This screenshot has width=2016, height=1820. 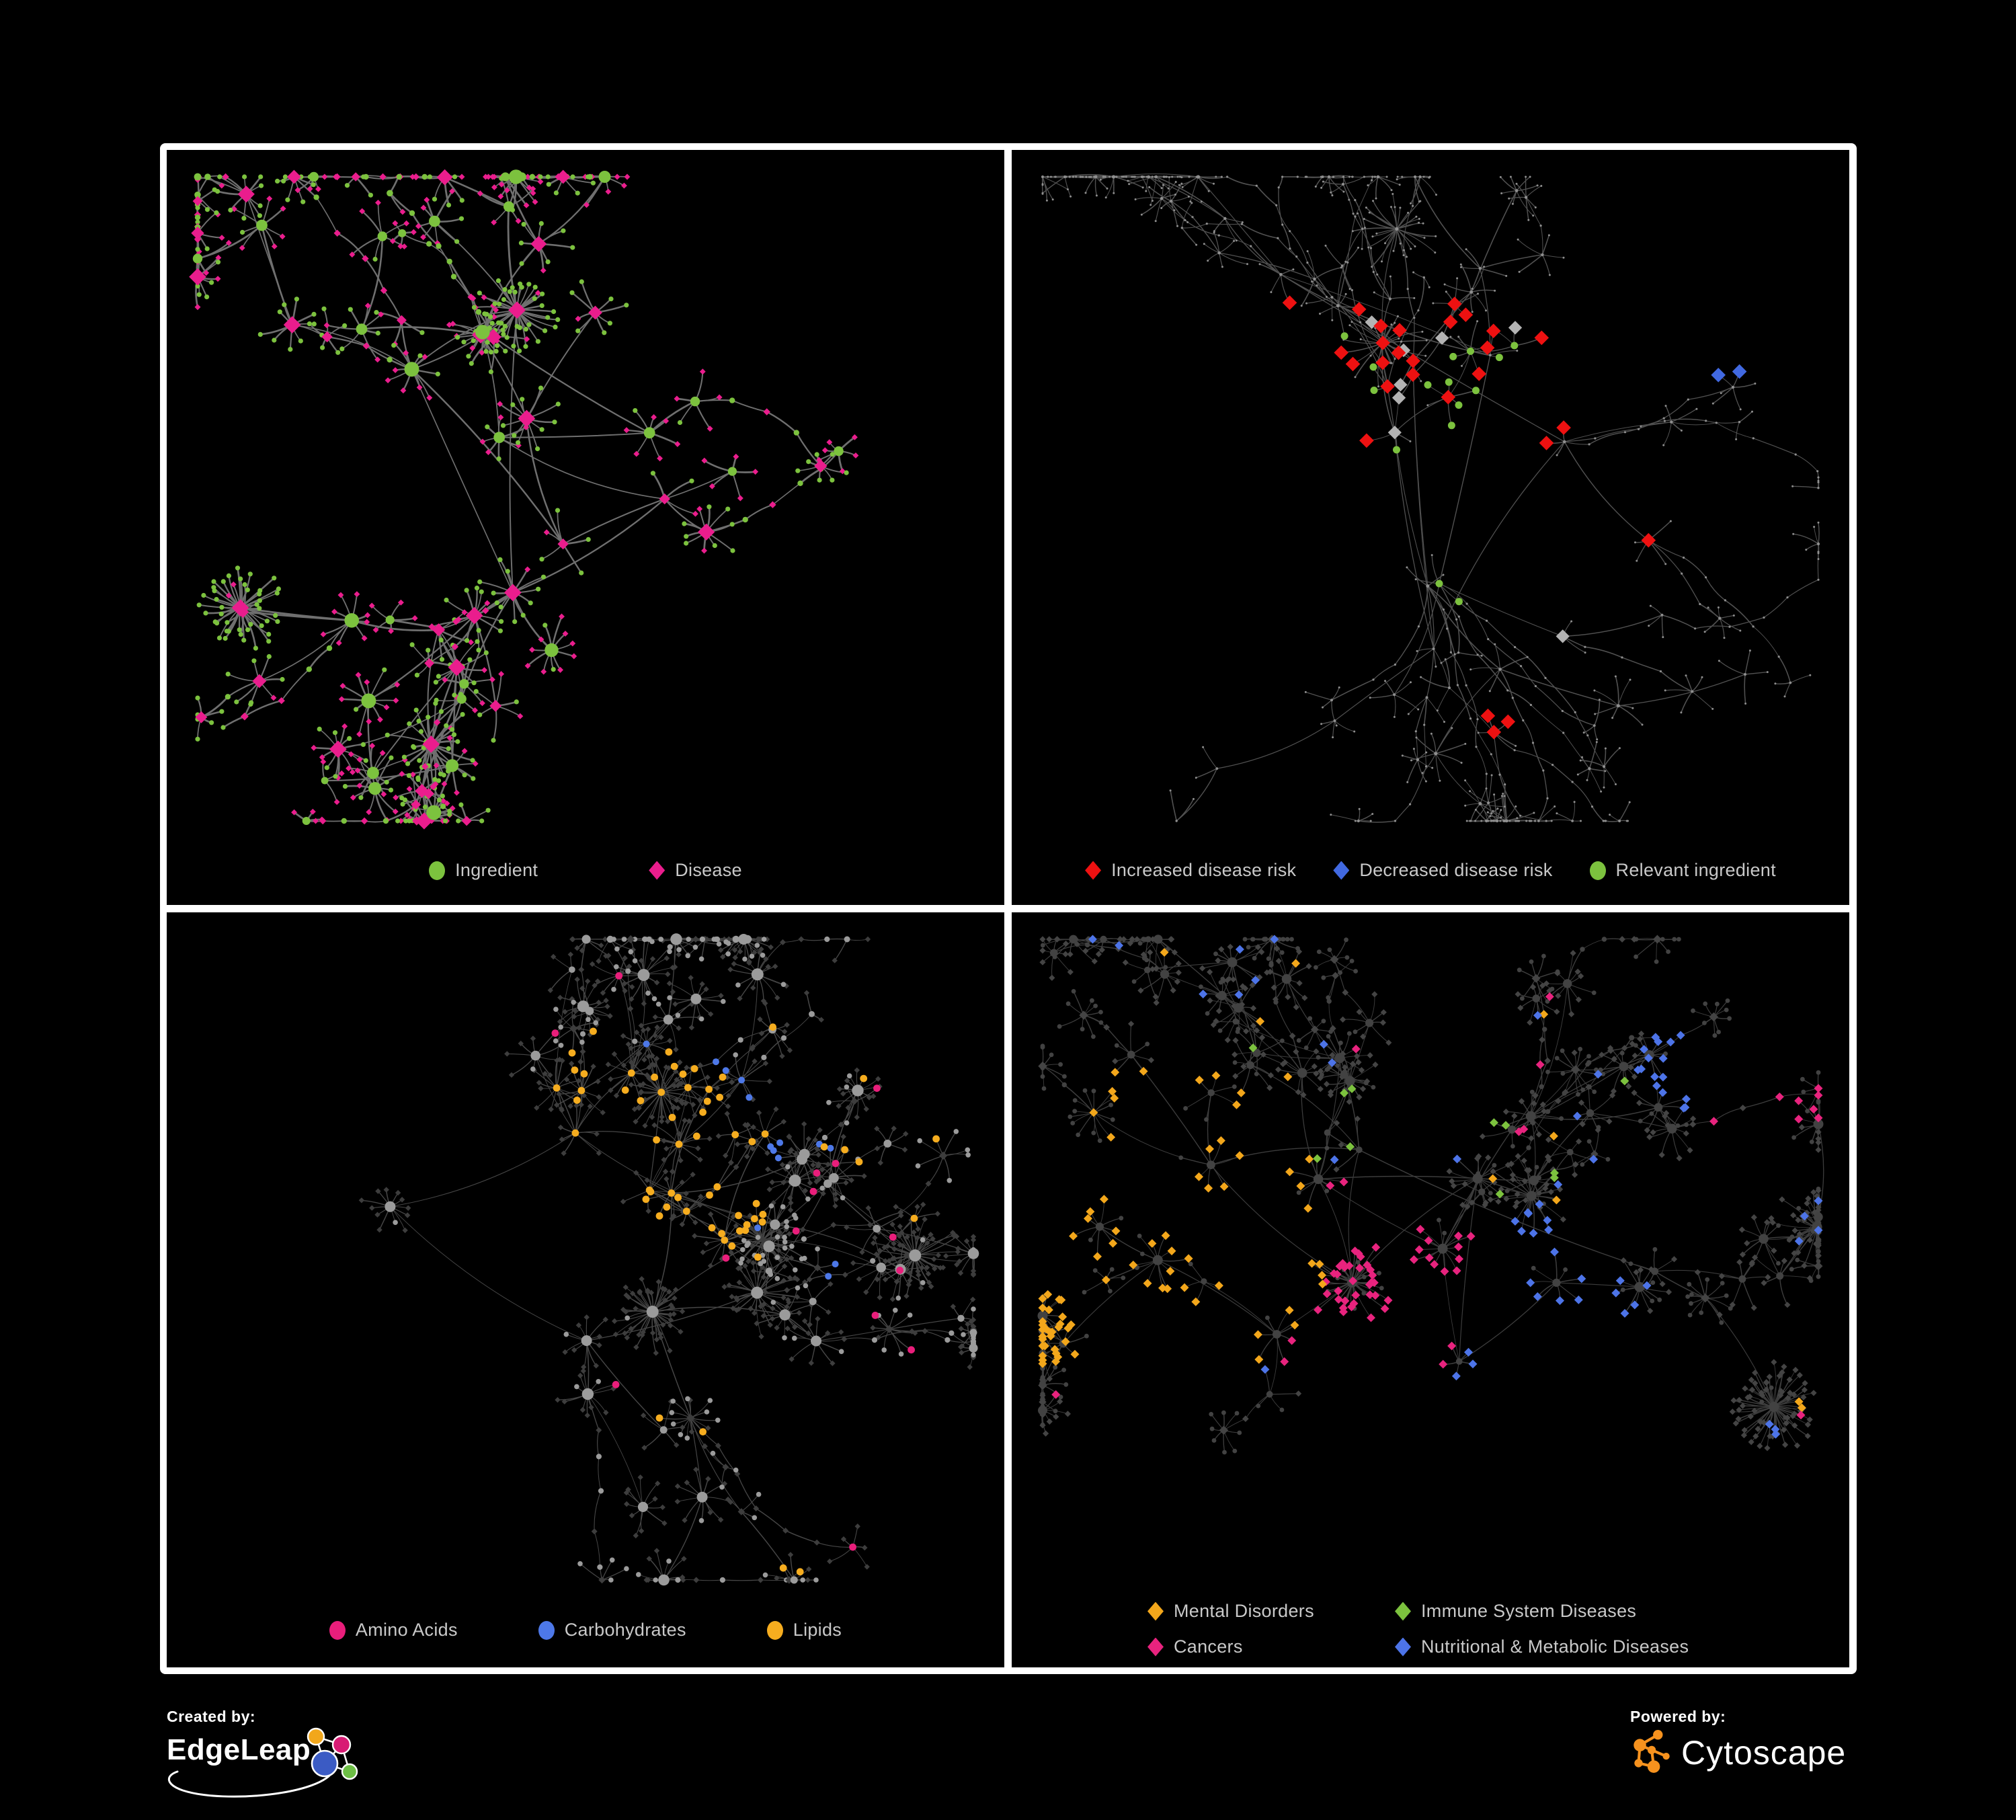 What do you see at coordinates (337, 1630) in the screenshot?
I see `amino-acids-circle-swatch-icon` at bounding box center [337, 1630].